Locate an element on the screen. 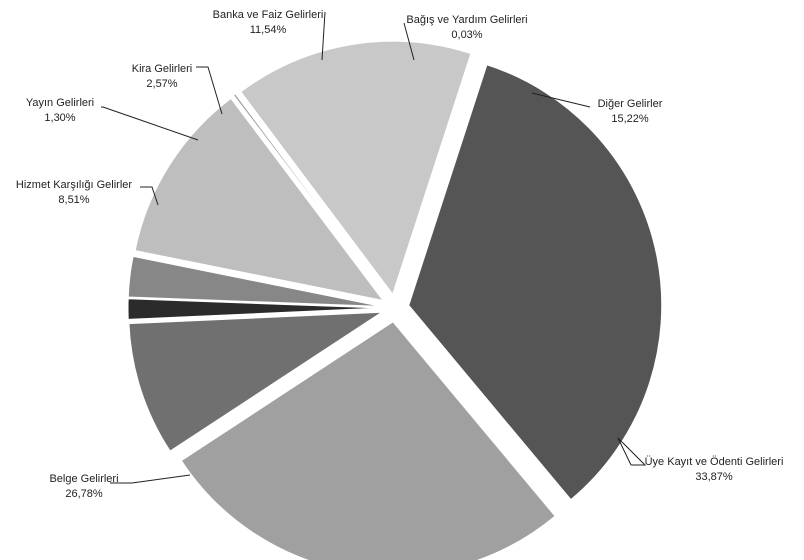 This screenshot has height=560, width=804. slice-label-group-5: Banka ve Faiz Gelirleri 11,54% is located at coordinates (269, 35).